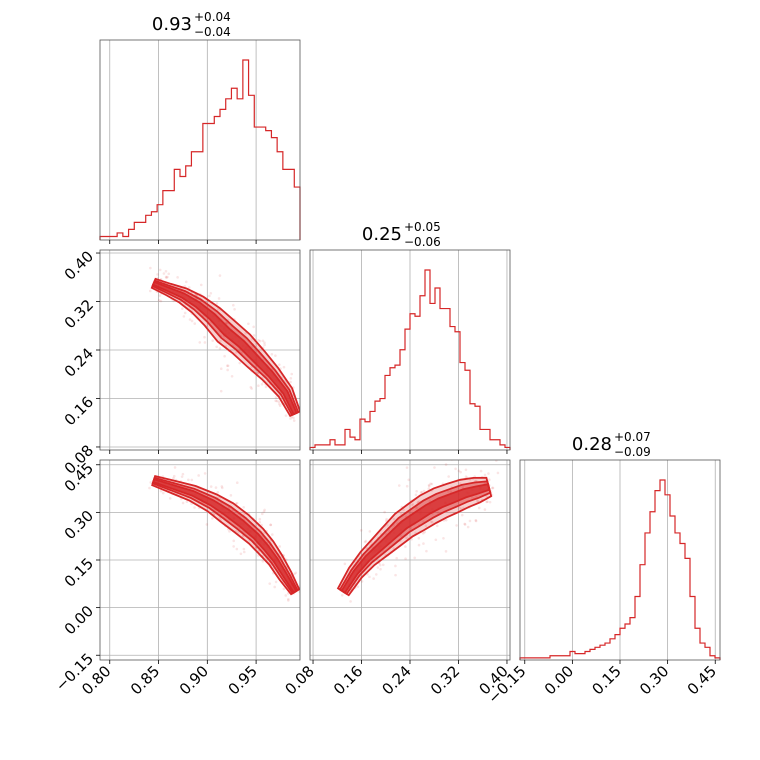 The image size is (760, 760). I want to click on y-tick-label-2-2: 0.15, so click(79, 572).